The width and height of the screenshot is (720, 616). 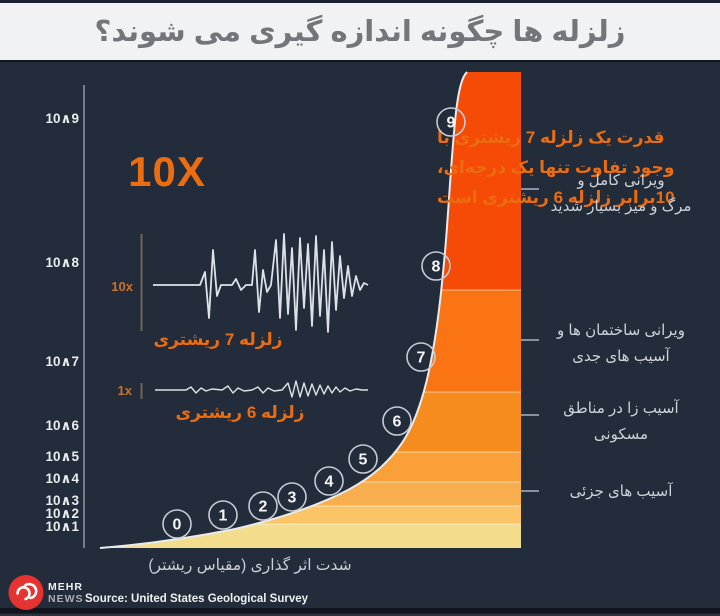 What do you see at coordinates (550, 138) in the screenshot?
I see `annotation-line-1: قدرت یک زلزله 7 ریشتری با` at bounding box center [550, 138].